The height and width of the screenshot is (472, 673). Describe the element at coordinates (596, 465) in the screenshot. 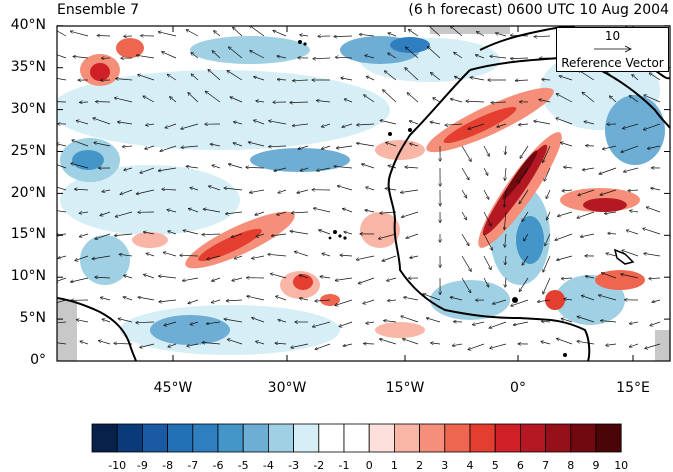

I see `colorbar-tick-label: 9` at that location.